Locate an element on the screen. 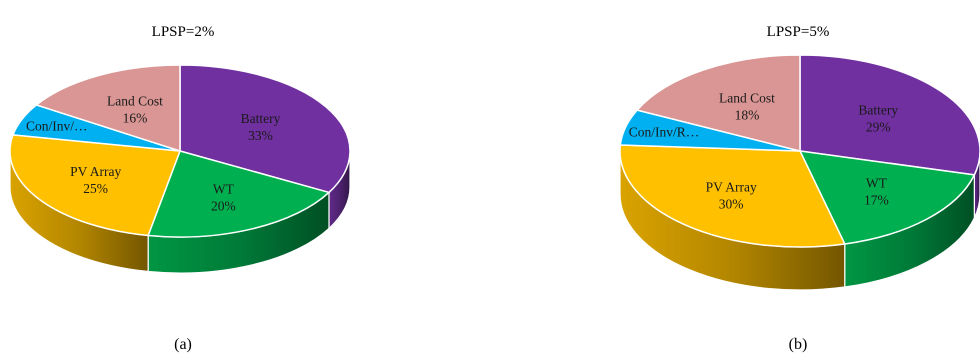 Image resolution: width=980 pixels, height=358 pixels. slice-value-battery: 29% is located at coordinates (878, 127).